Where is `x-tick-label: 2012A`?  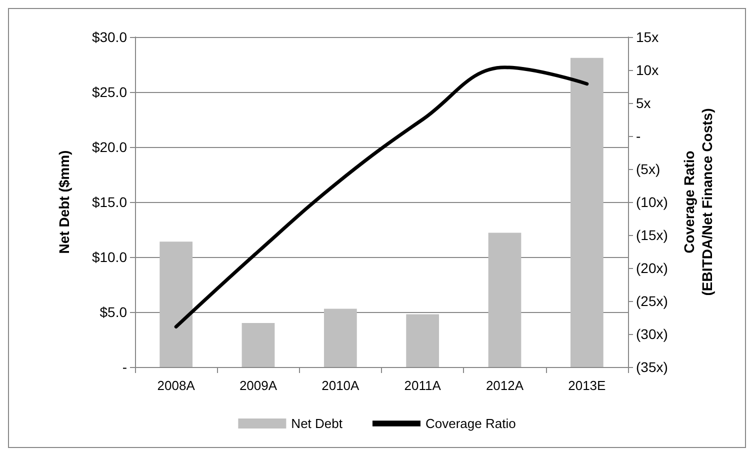
x-tick-label: 2012A is located at coordinates (505, 385).